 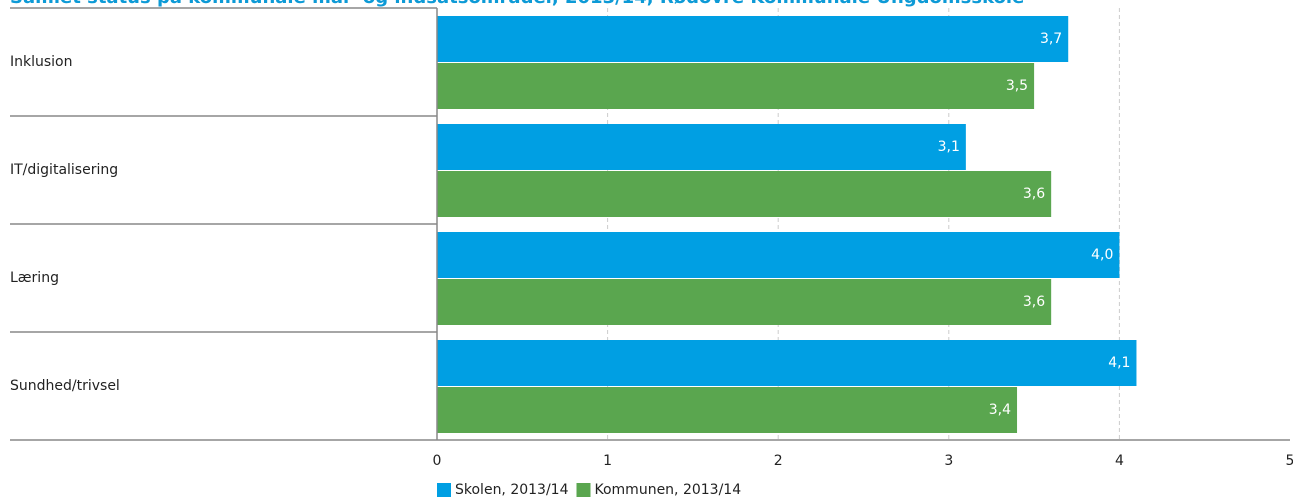 What do you see at coordinates (512, 489) in the screenshot?
I see `legend-label: Skolen, 2013/14` at bounding box center [512, 489].